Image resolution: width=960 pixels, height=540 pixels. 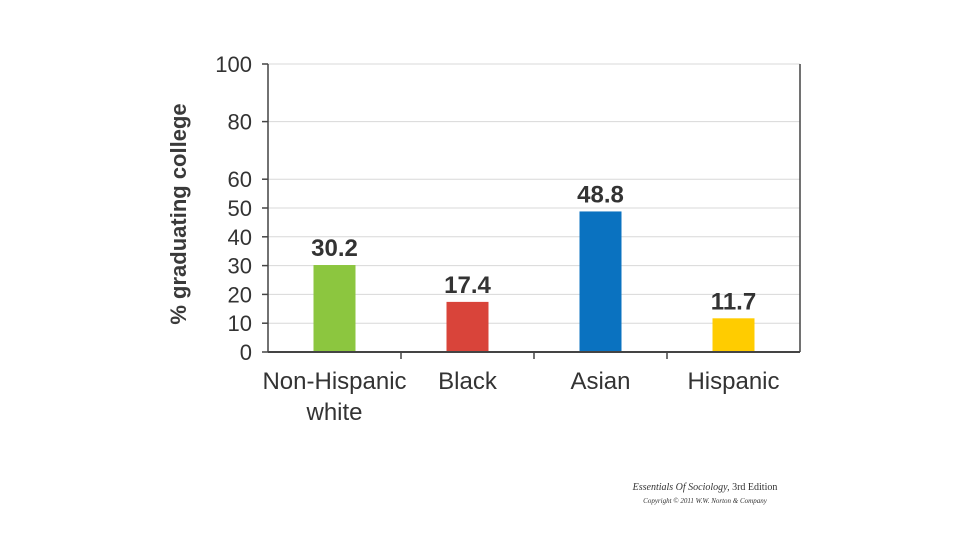 I want to click on value-label-2: 48.8, so click(x=600, y=194).